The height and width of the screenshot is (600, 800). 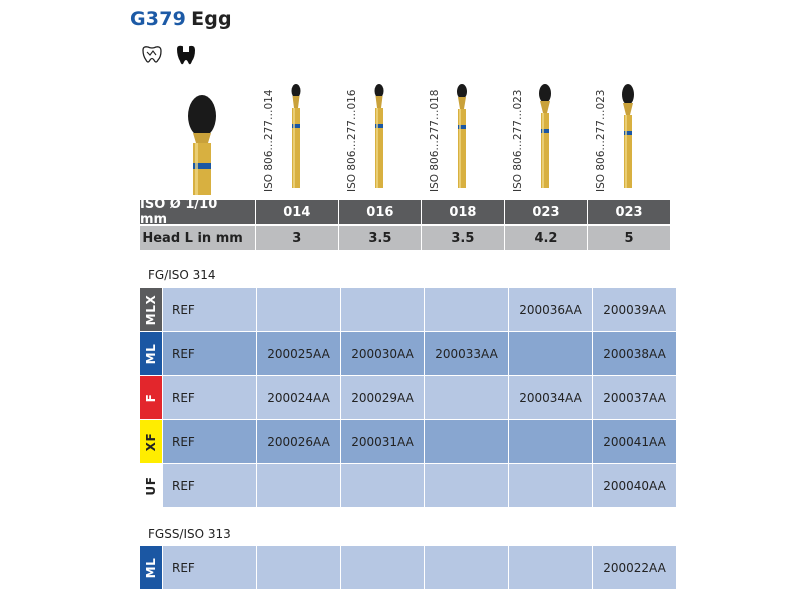 I want to click on ref-number-cell: 200037AA, so click(x=634, y=397).